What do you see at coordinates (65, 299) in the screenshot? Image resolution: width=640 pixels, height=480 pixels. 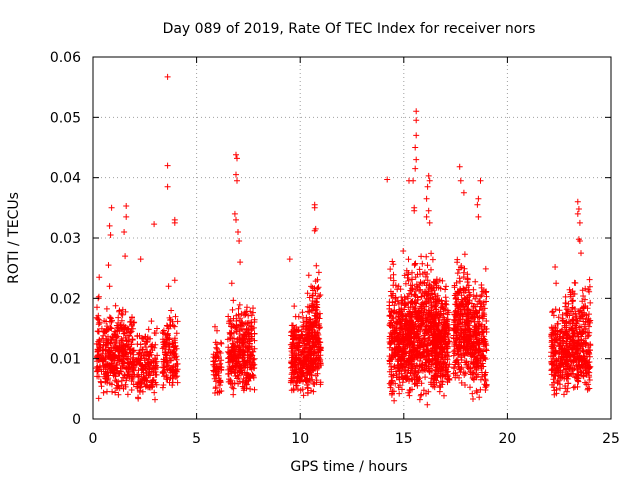 I see `y-tick-label: 0.02` at bounding box center [65, 299].